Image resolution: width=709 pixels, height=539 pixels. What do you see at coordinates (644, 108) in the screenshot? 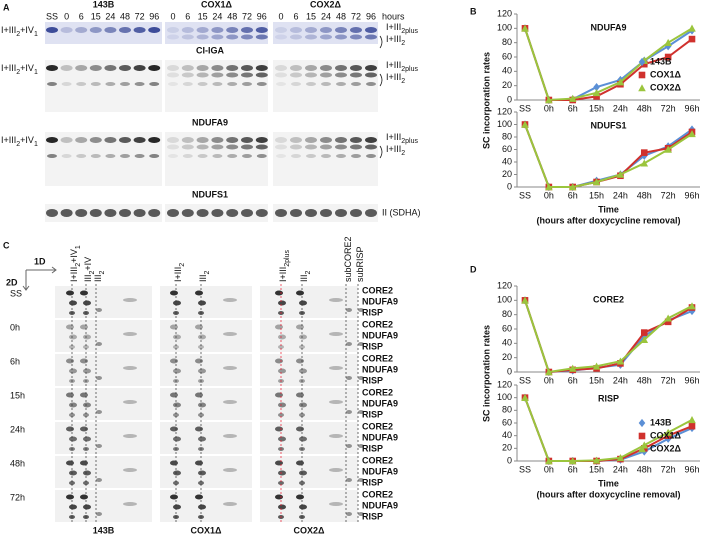
I see `x-tick-label: 48h` at bounding box center [644, 108].